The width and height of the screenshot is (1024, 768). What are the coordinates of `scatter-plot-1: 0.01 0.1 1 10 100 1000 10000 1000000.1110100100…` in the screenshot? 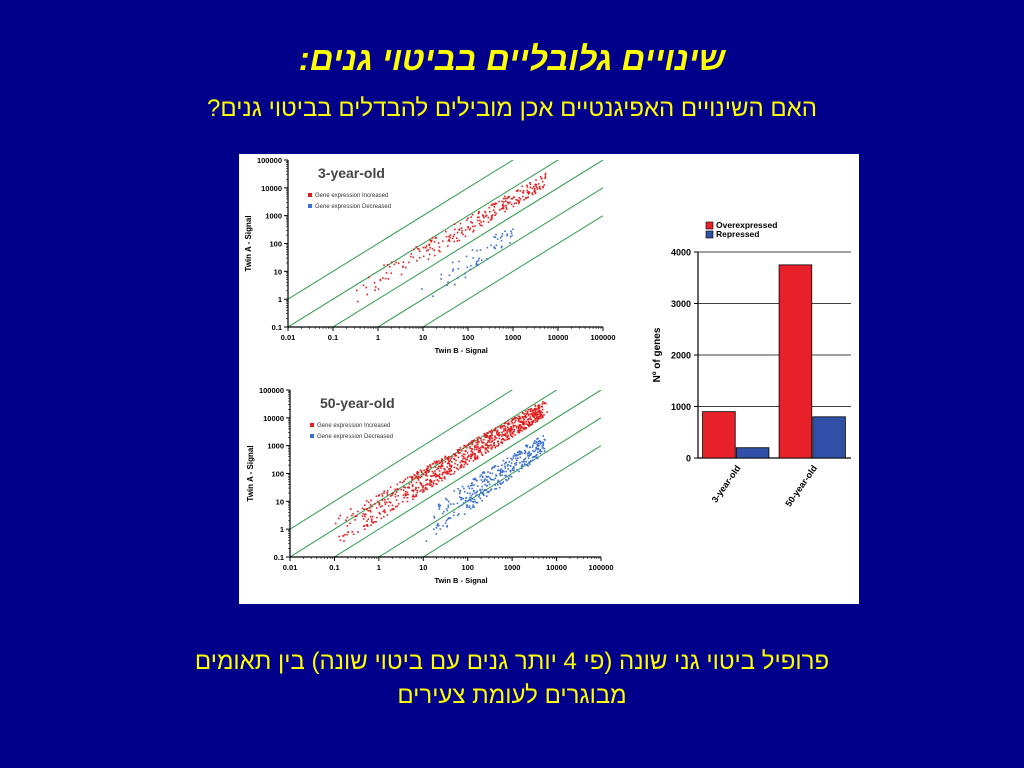 It's located at (430, 485).